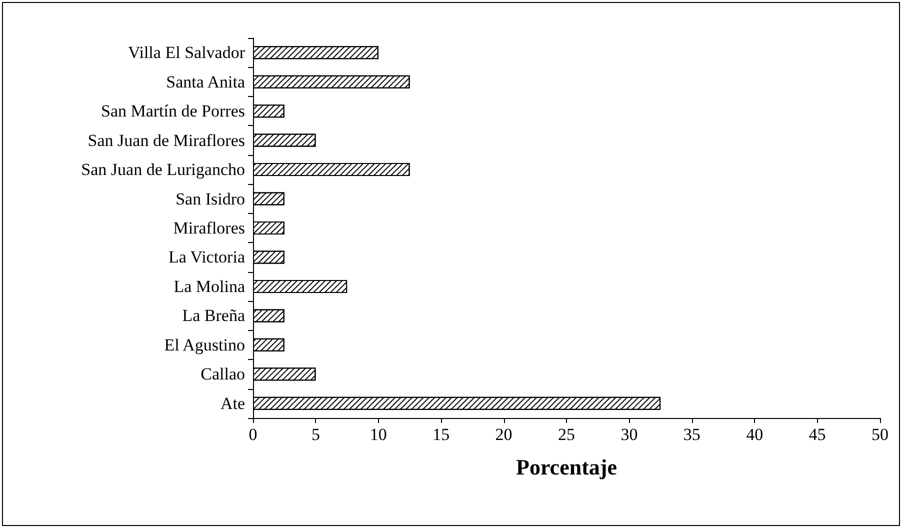  Describe the element at coordinates (503, 434) in the screenshot. I see `x-tick-label: 20` at that location.